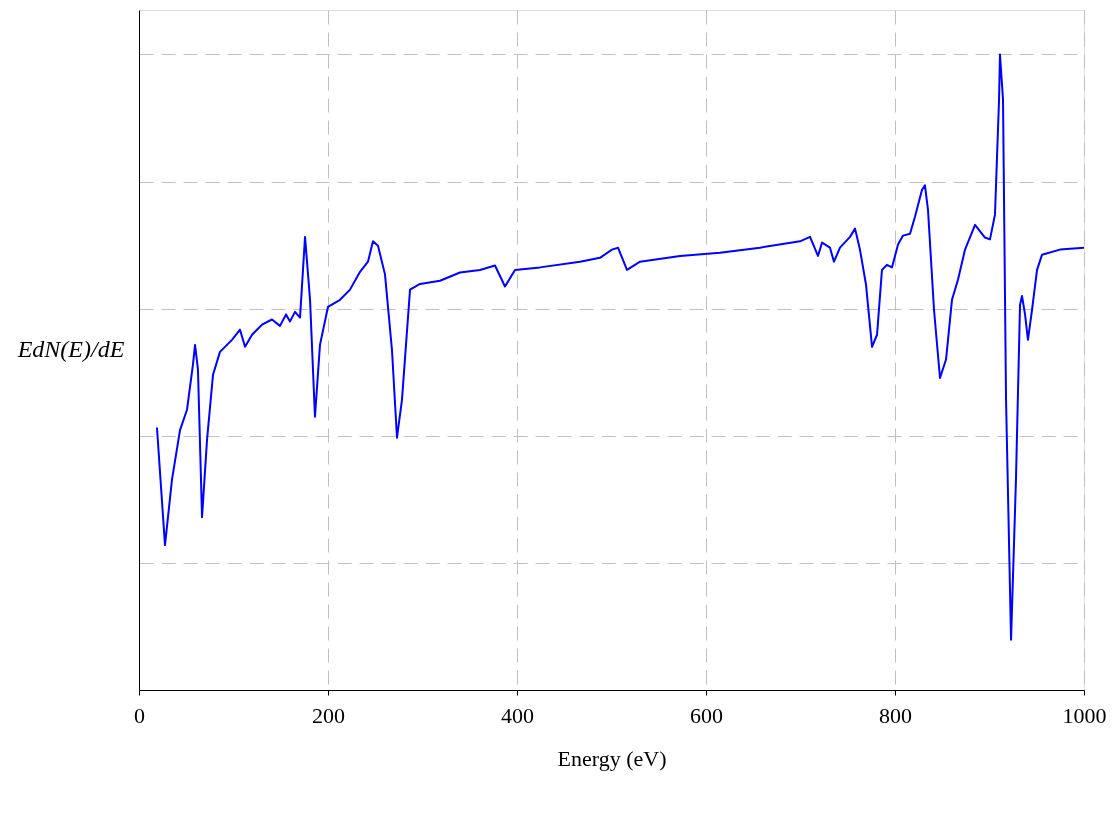 The image size is (1120, 816). Describe the element at coordinates (1084, 715) in the screenshot. I see `x-tick-label: 1000` at that location.